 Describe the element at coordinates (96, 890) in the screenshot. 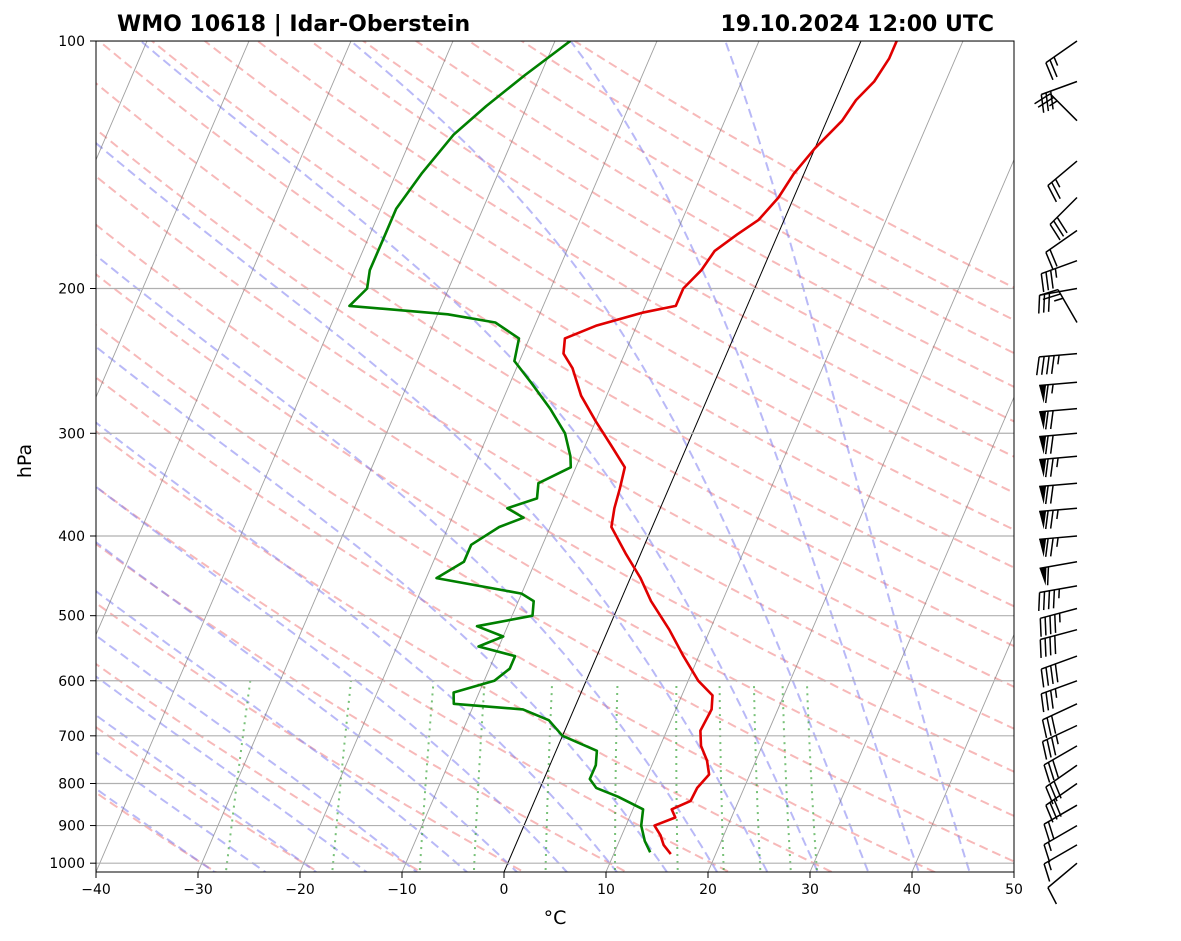

I see `x-tick-label: −40` at that location.